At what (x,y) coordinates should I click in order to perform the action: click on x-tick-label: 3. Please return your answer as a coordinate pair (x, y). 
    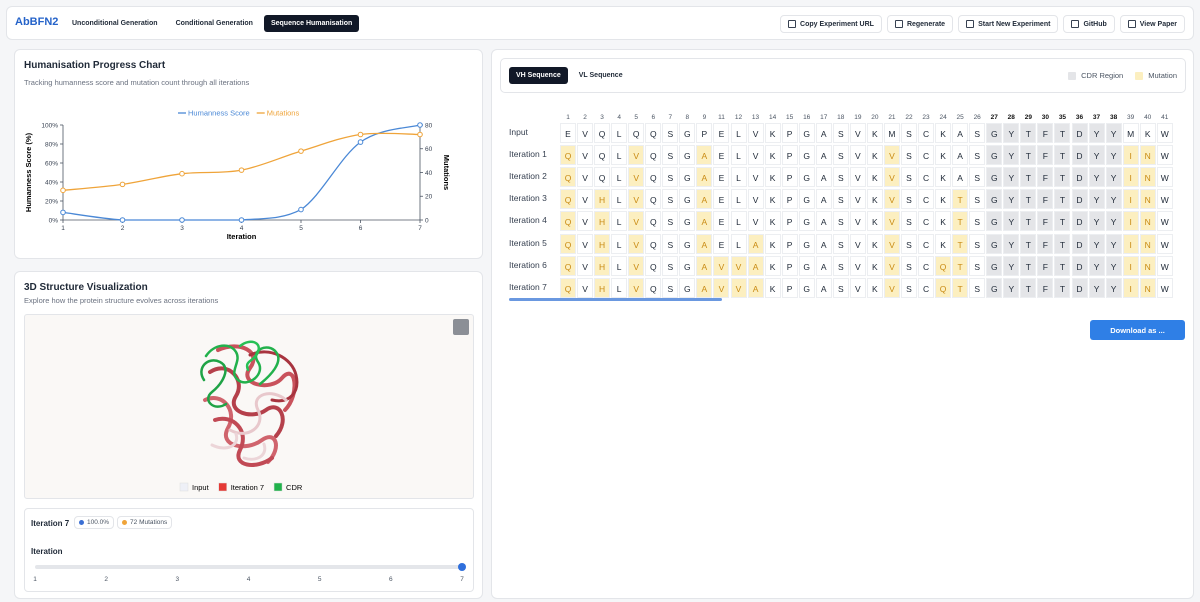
    Looking at the image, I should click on (182, 228).